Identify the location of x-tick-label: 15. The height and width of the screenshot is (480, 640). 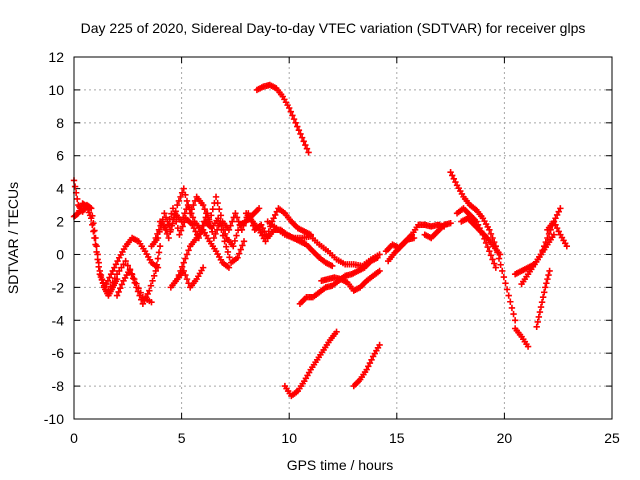
(397, 438).